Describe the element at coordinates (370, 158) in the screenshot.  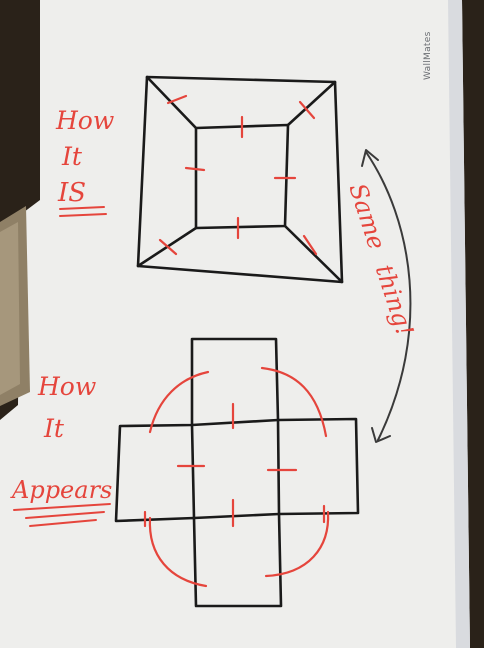
I see `arrow-head-top` at that location.